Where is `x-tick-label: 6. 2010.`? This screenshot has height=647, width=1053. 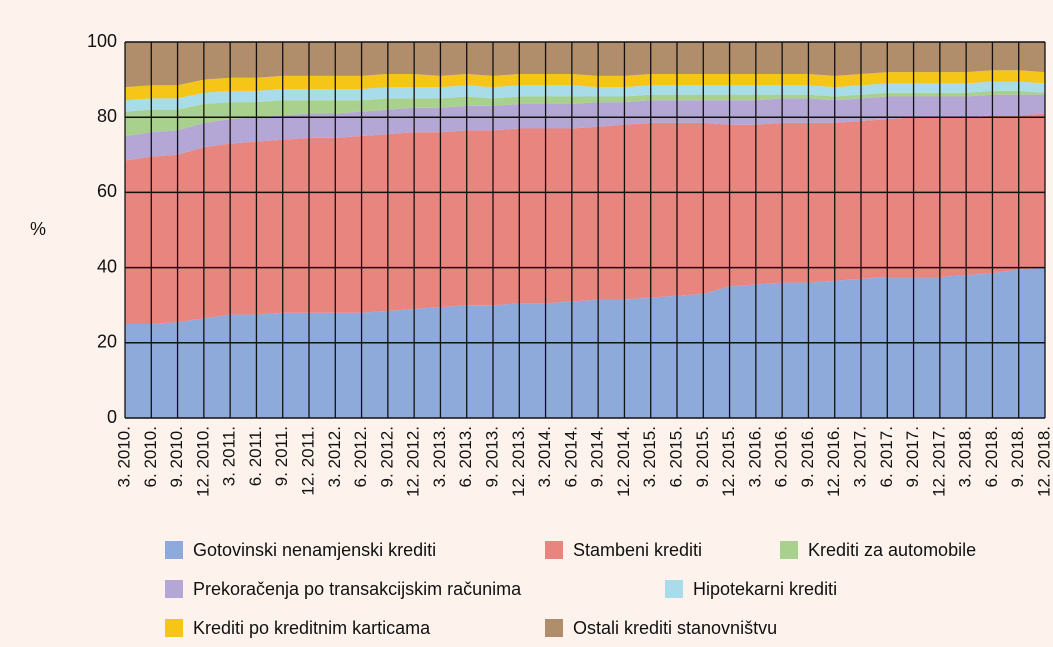 x-tick-label: 6. 2010. is located at coordinates (150, 456).